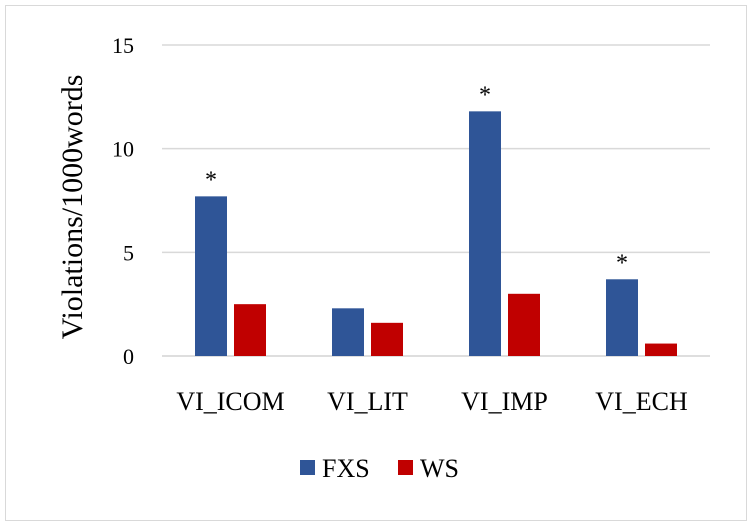 The image size is (754, 528). Describe the element at coordinates (379, 468) in the screenshot. I see `legend: FXS WS` at that location.